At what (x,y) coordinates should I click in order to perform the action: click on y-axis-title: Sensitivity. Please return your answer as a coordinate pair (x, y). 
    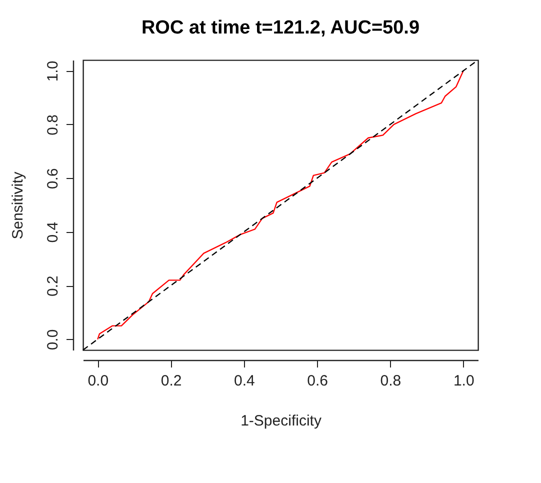
    Looking at the image, I should click on (18, 205).